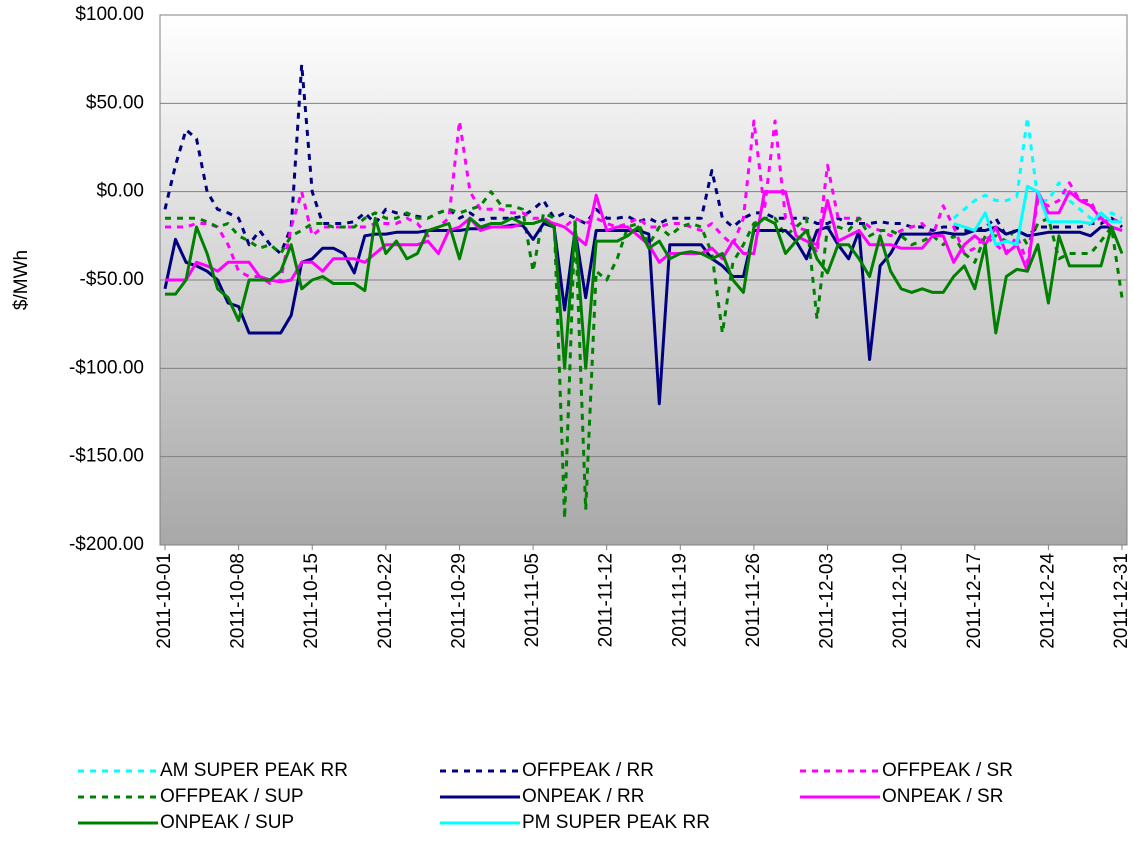  What do you see at coordinates (311, 601) in the screenshot?
I see `x-tick-label: 2011-10-15` at bounding box center [311, 601].